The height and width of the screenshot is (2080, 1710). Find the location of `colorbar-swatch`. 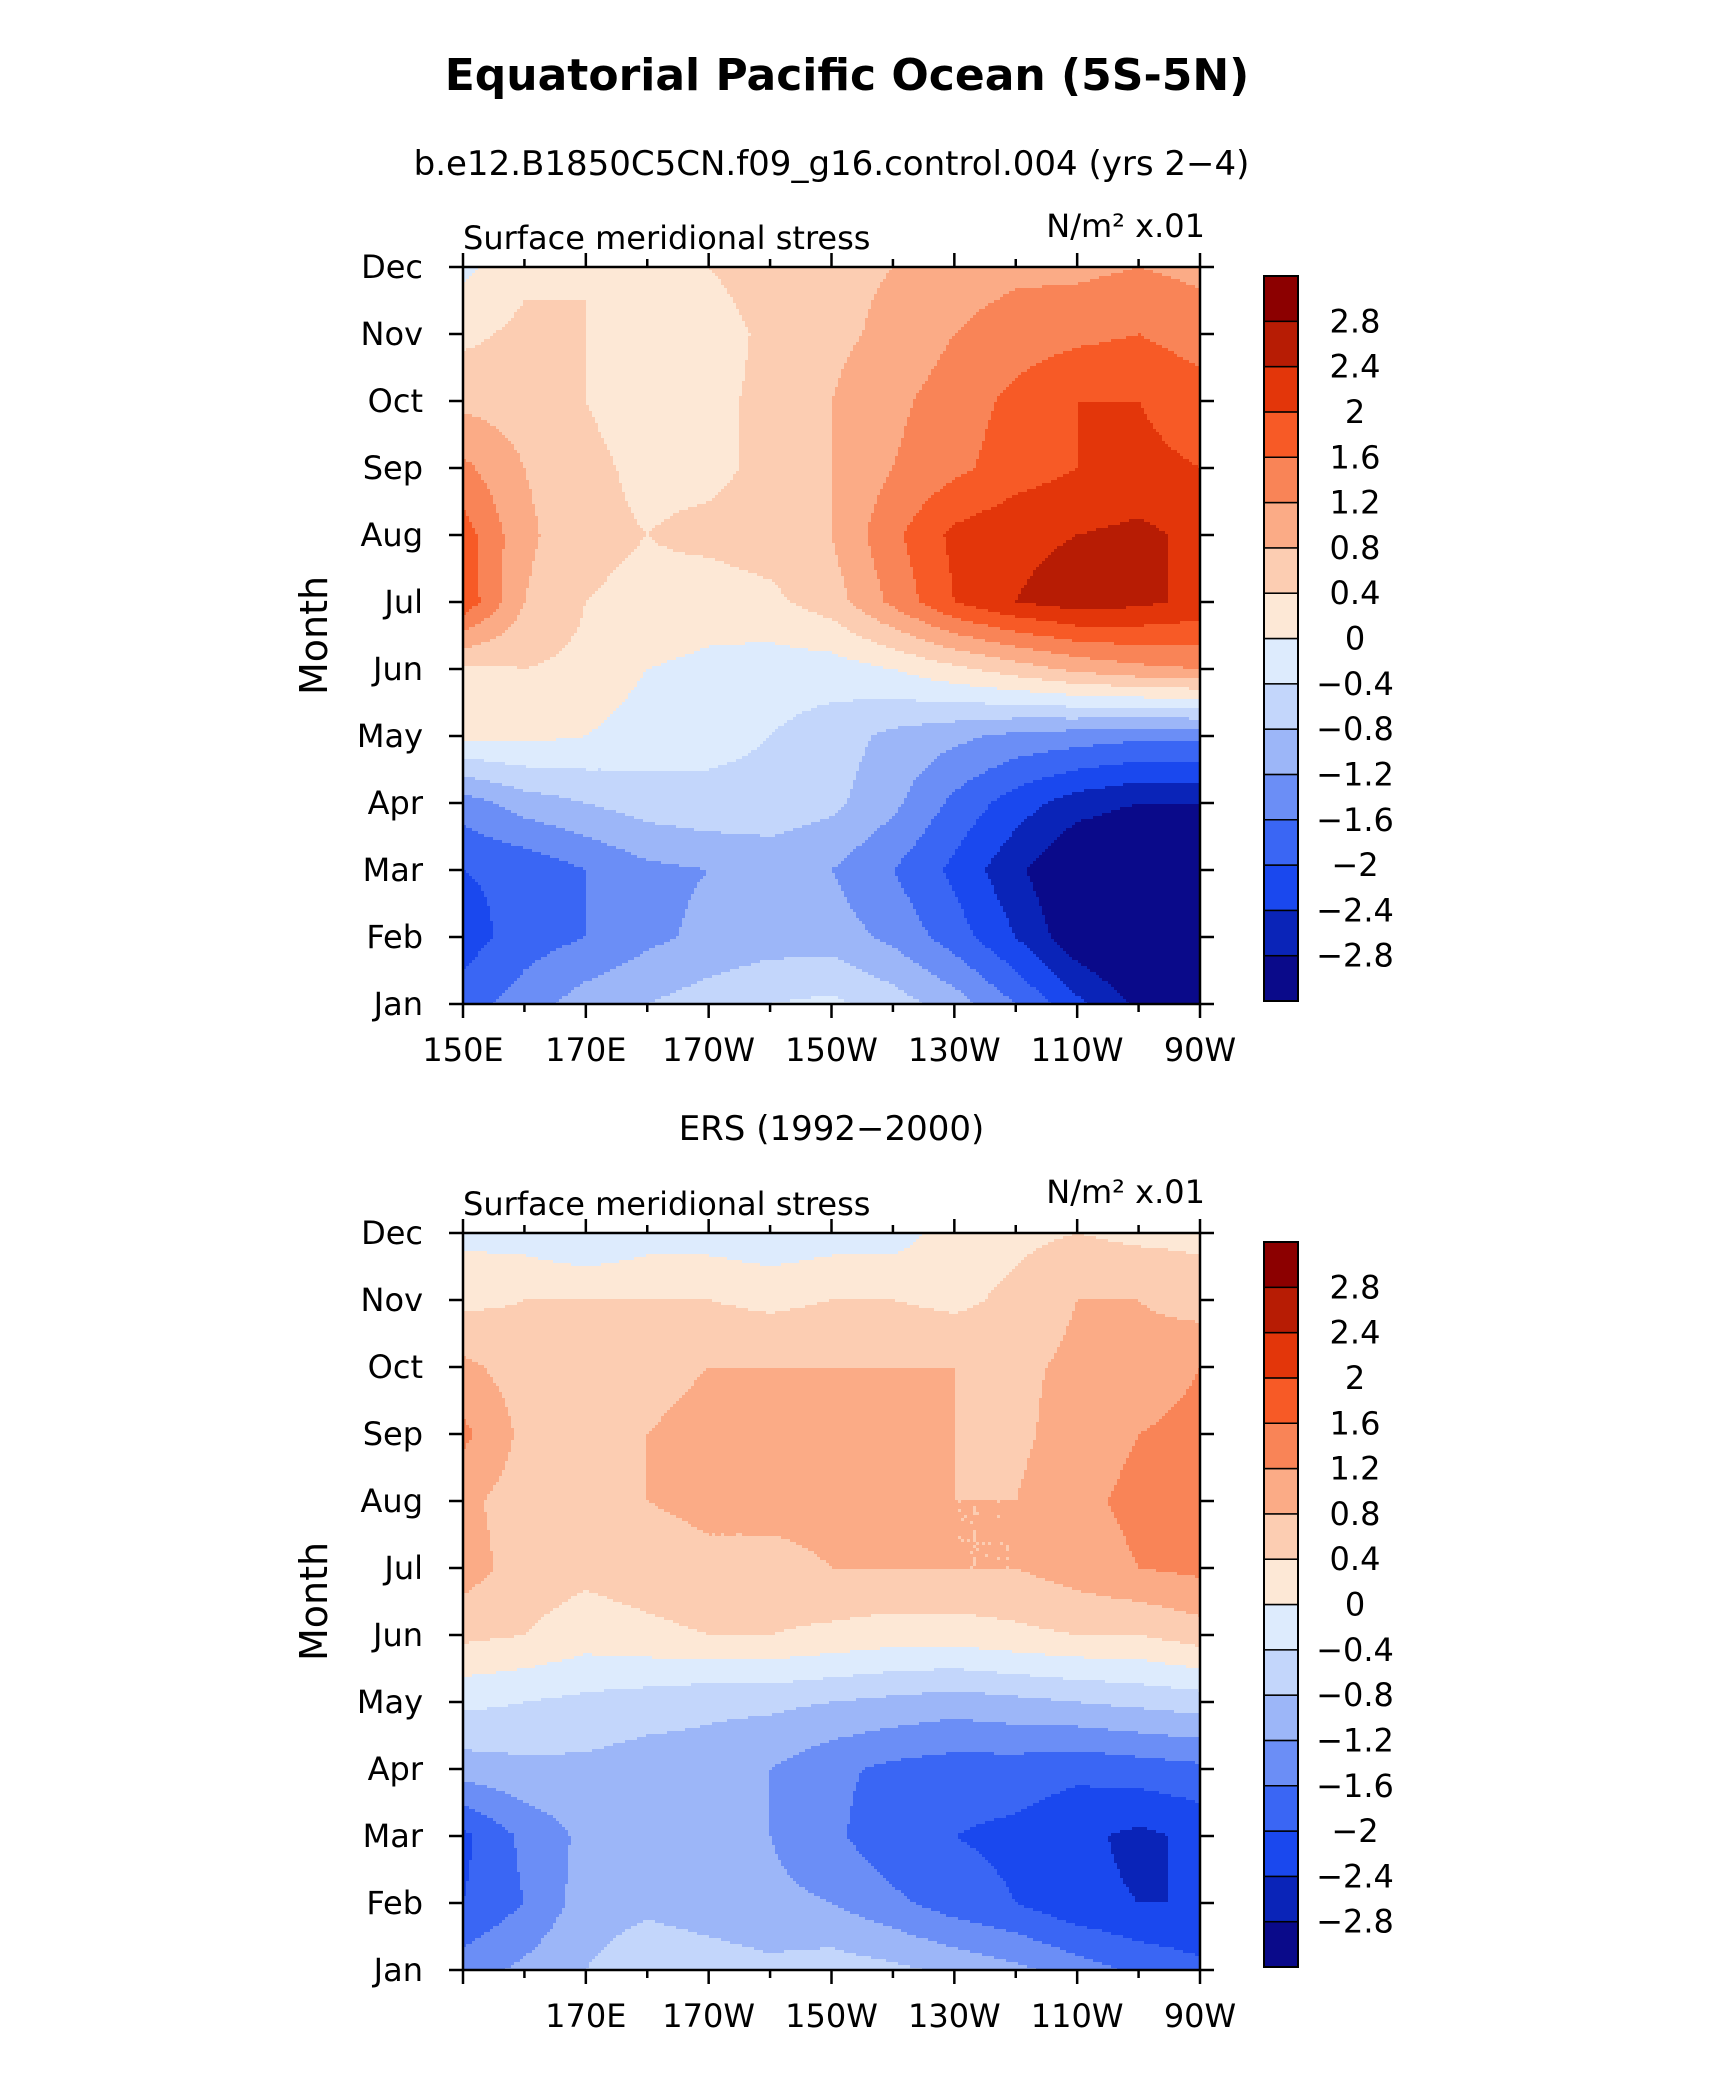

colorbar-swatch is located at coordinates (1281, 389).